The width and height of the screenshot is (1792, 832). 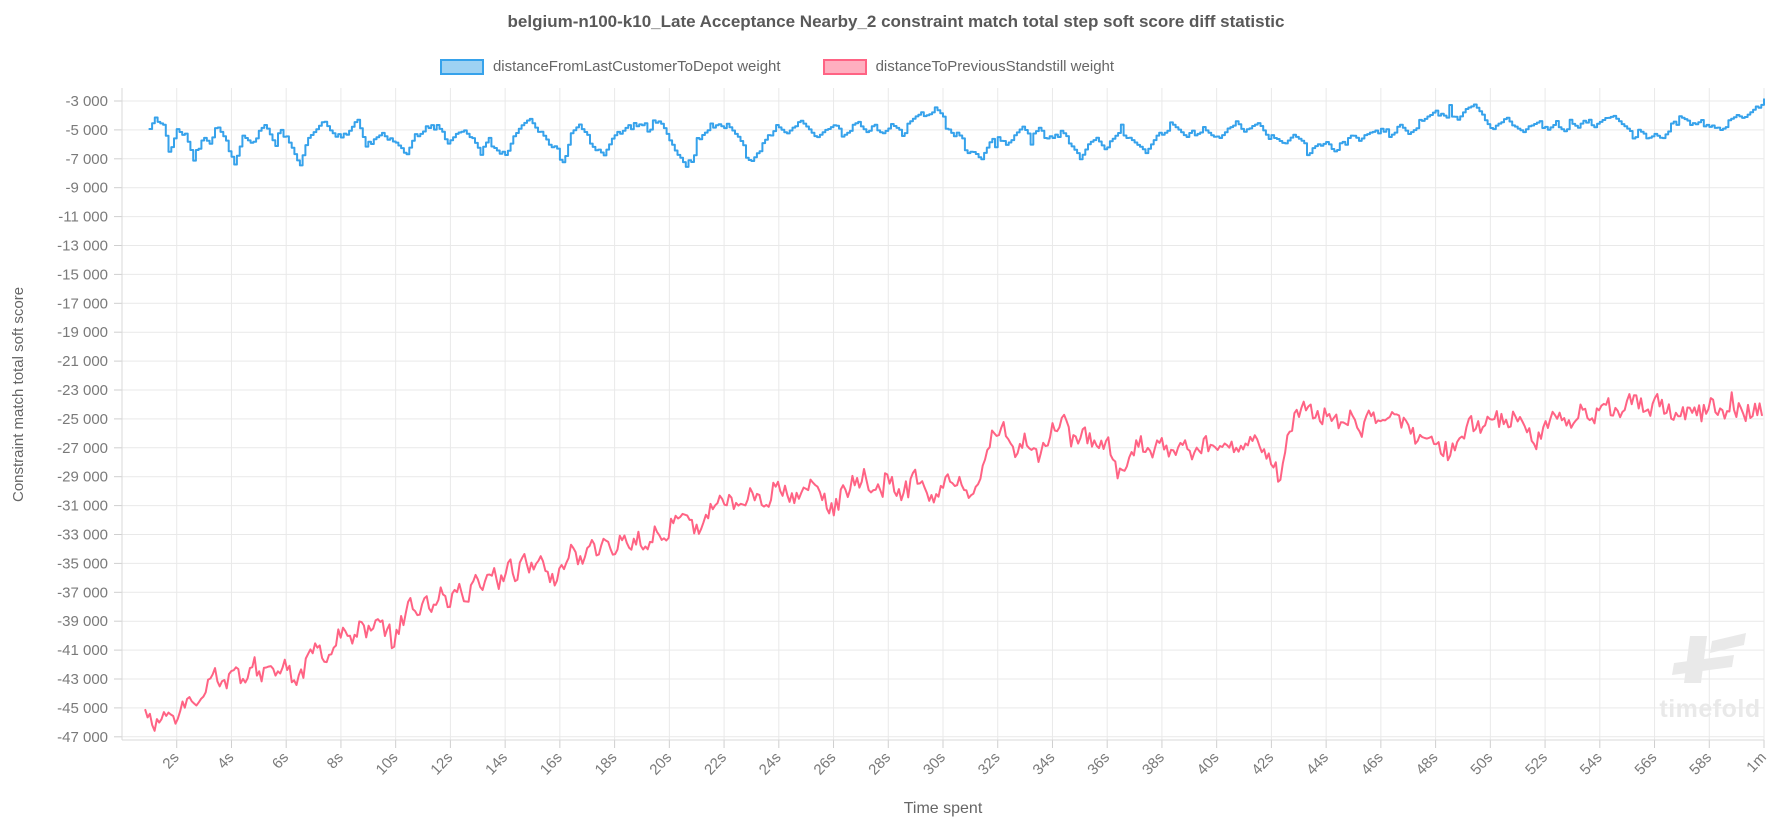 I want to click on legend-item-distance-to-previous-standstill: distanceToPreviousStandstill weight, so click(x=968, y=66).